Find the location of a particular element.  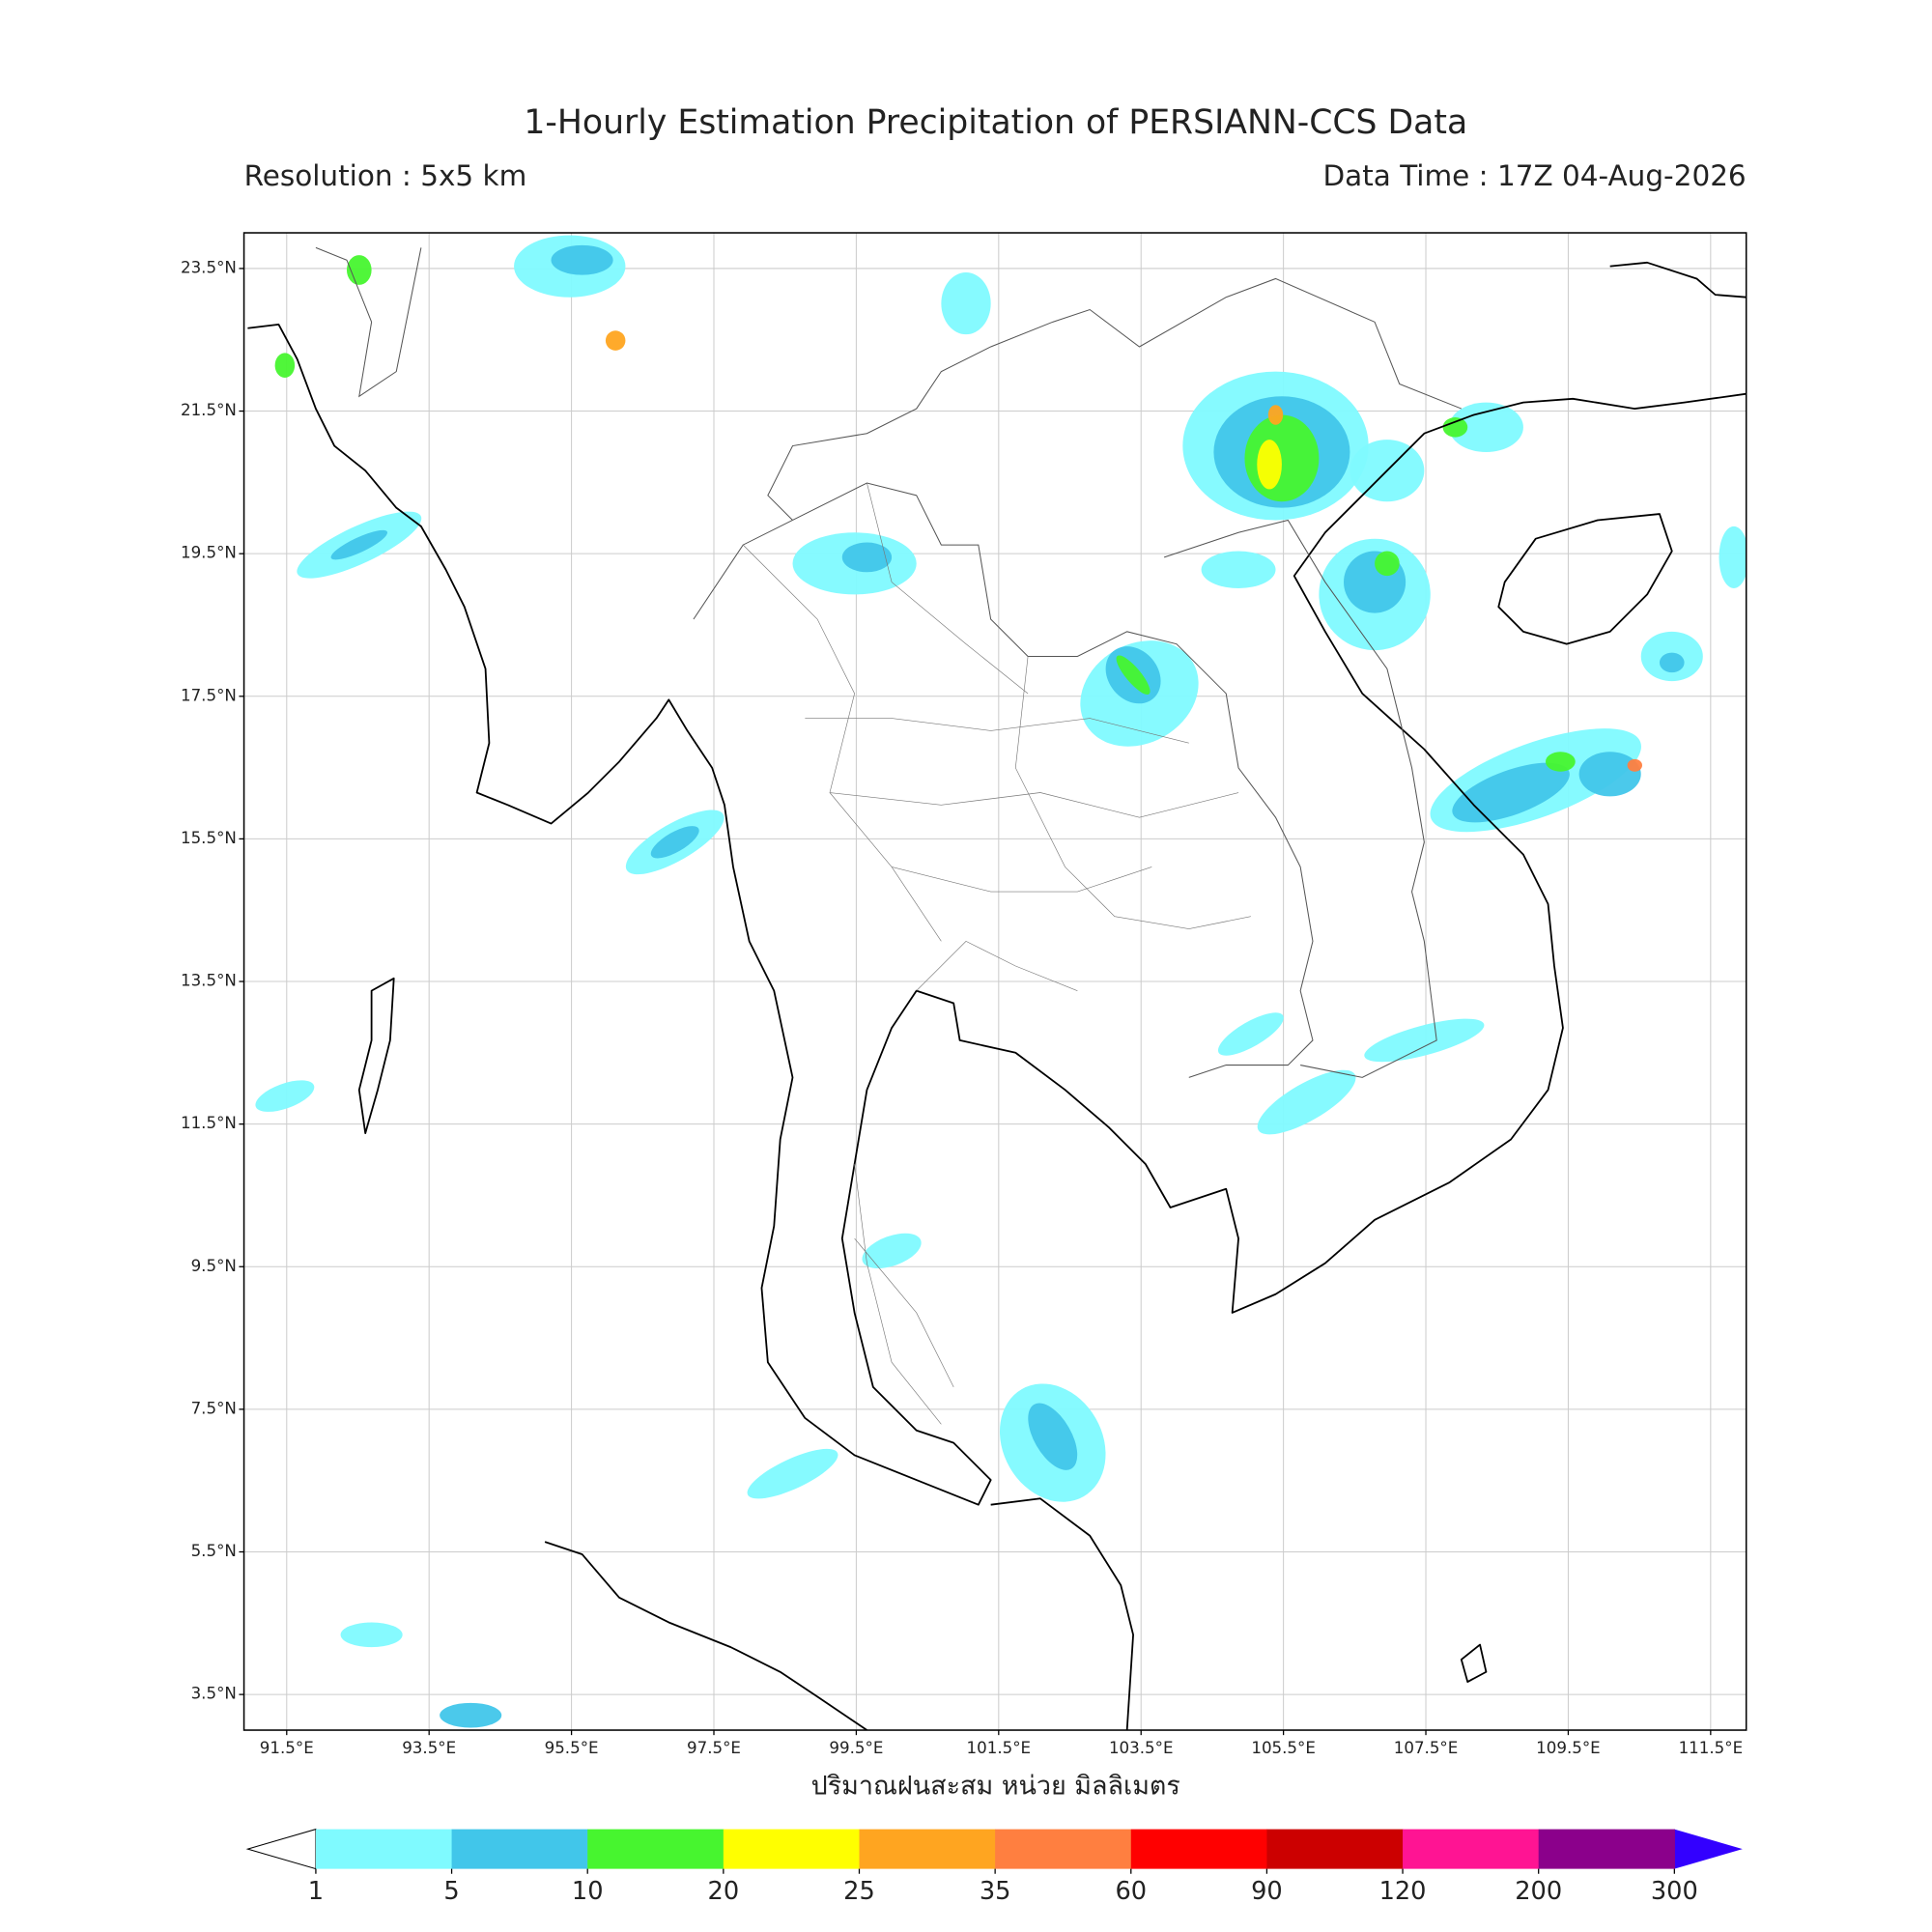

colorbar: 1 5 10 20 25 35 60 90 120 200 300 is located at coordinates (994, 1867).